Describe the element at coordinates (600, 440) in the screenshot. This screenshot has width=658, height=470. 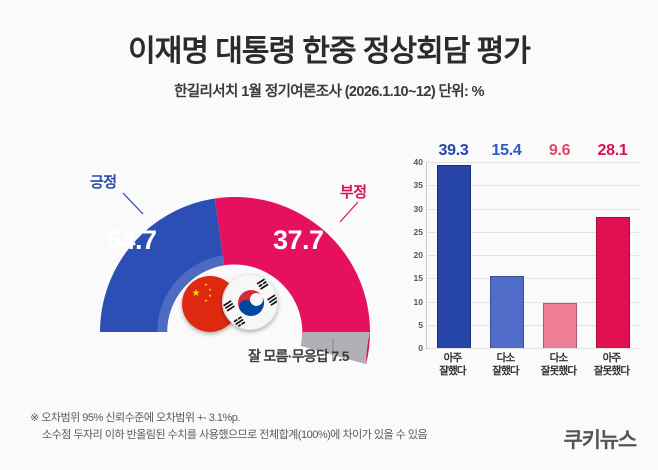
I see `publisher-logo: 쿠키뉴스` at that location.